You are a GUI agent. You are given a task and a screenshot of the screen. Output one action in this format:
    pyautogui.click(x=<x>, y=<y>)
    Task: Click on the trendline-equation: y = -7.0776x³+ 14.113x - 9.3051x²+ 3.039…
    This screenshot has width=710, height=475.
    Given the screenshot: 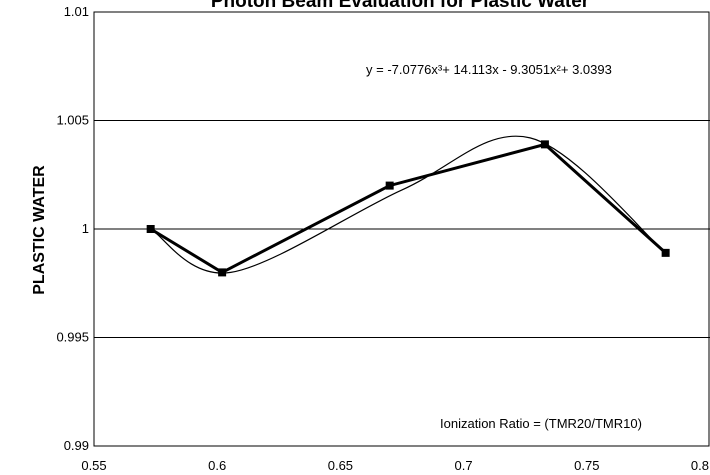 What is the action you would take?
    pyautogui.click(x=489, y=69)
    